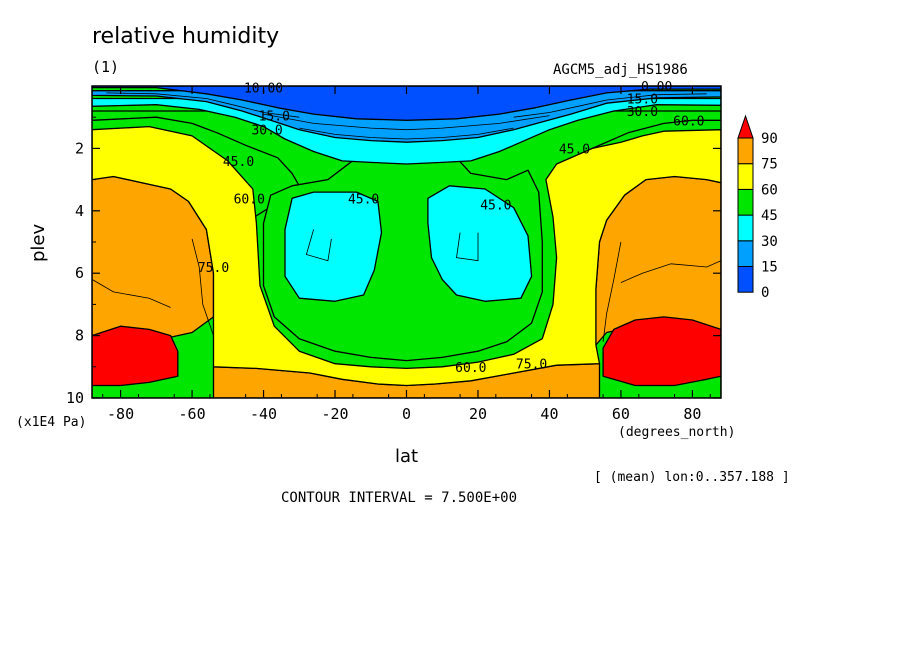 Image resolution: width=904 pixels, height=654 pixels. Describe the element at coordinates (745, 126) in the screenshot. I see `colorbar-extend-arrow` at that location.